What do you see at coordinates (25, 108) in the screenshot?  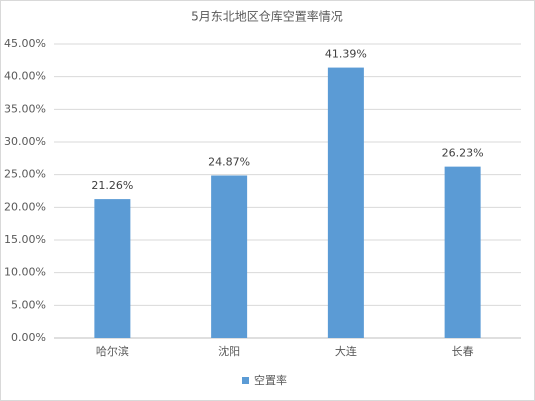 I see `y-tick-label: 35.00%` at bounding box center [25, 108].